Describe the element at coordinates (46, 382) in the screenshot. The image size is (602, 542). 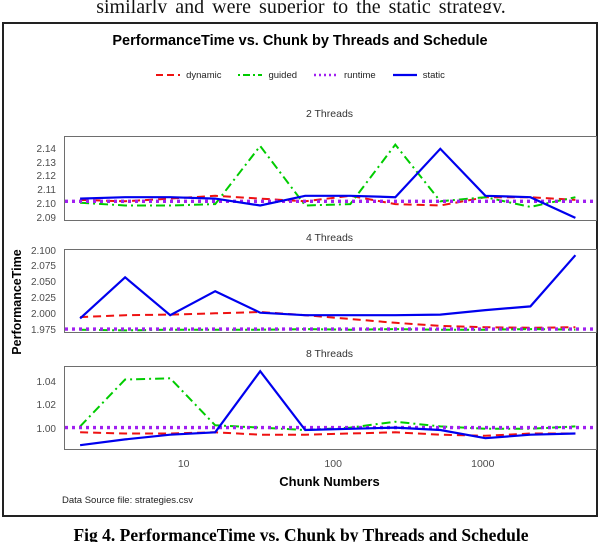
I see `y-tick-label: 1.04` at that location.